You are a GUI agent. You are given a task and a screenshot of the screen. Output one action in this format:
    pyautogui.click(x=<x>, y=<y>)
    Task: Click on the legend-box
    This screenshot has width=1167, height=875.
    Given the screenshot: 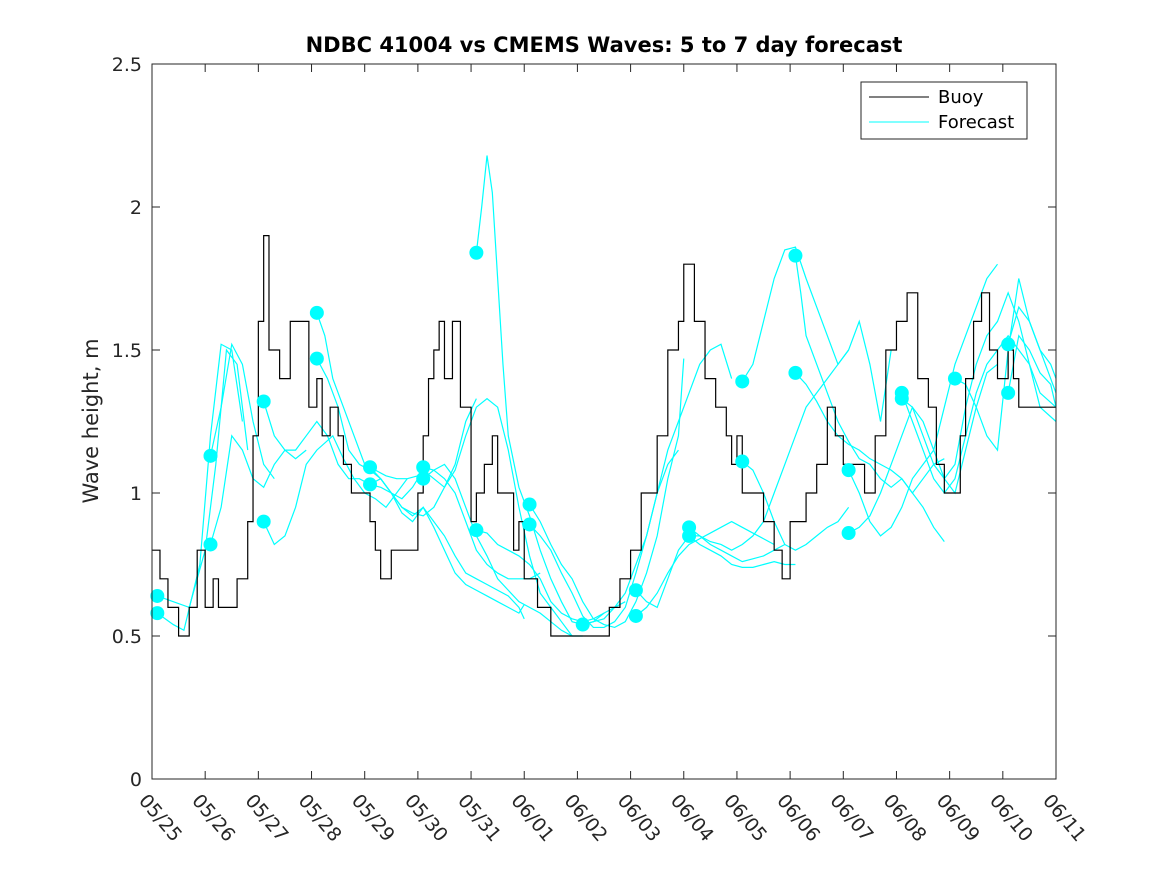 What is the action you would take?
    pyautogui.click(x=944, y=110)
    